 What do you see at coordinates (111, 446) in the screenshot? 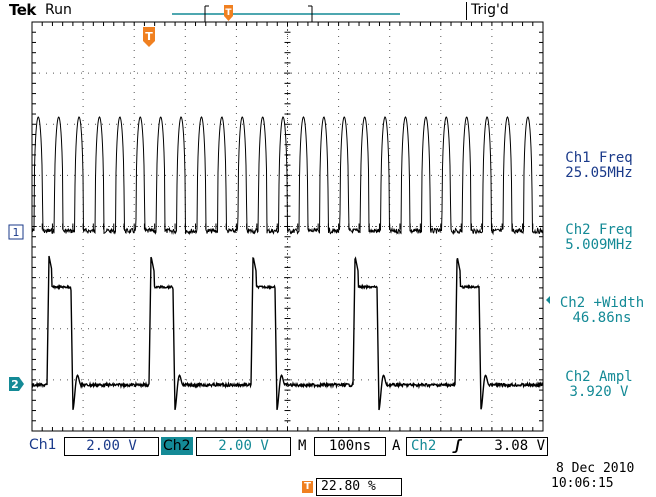
I see `ch1-scale: 2.00 V` at bounding box center [111, 446].